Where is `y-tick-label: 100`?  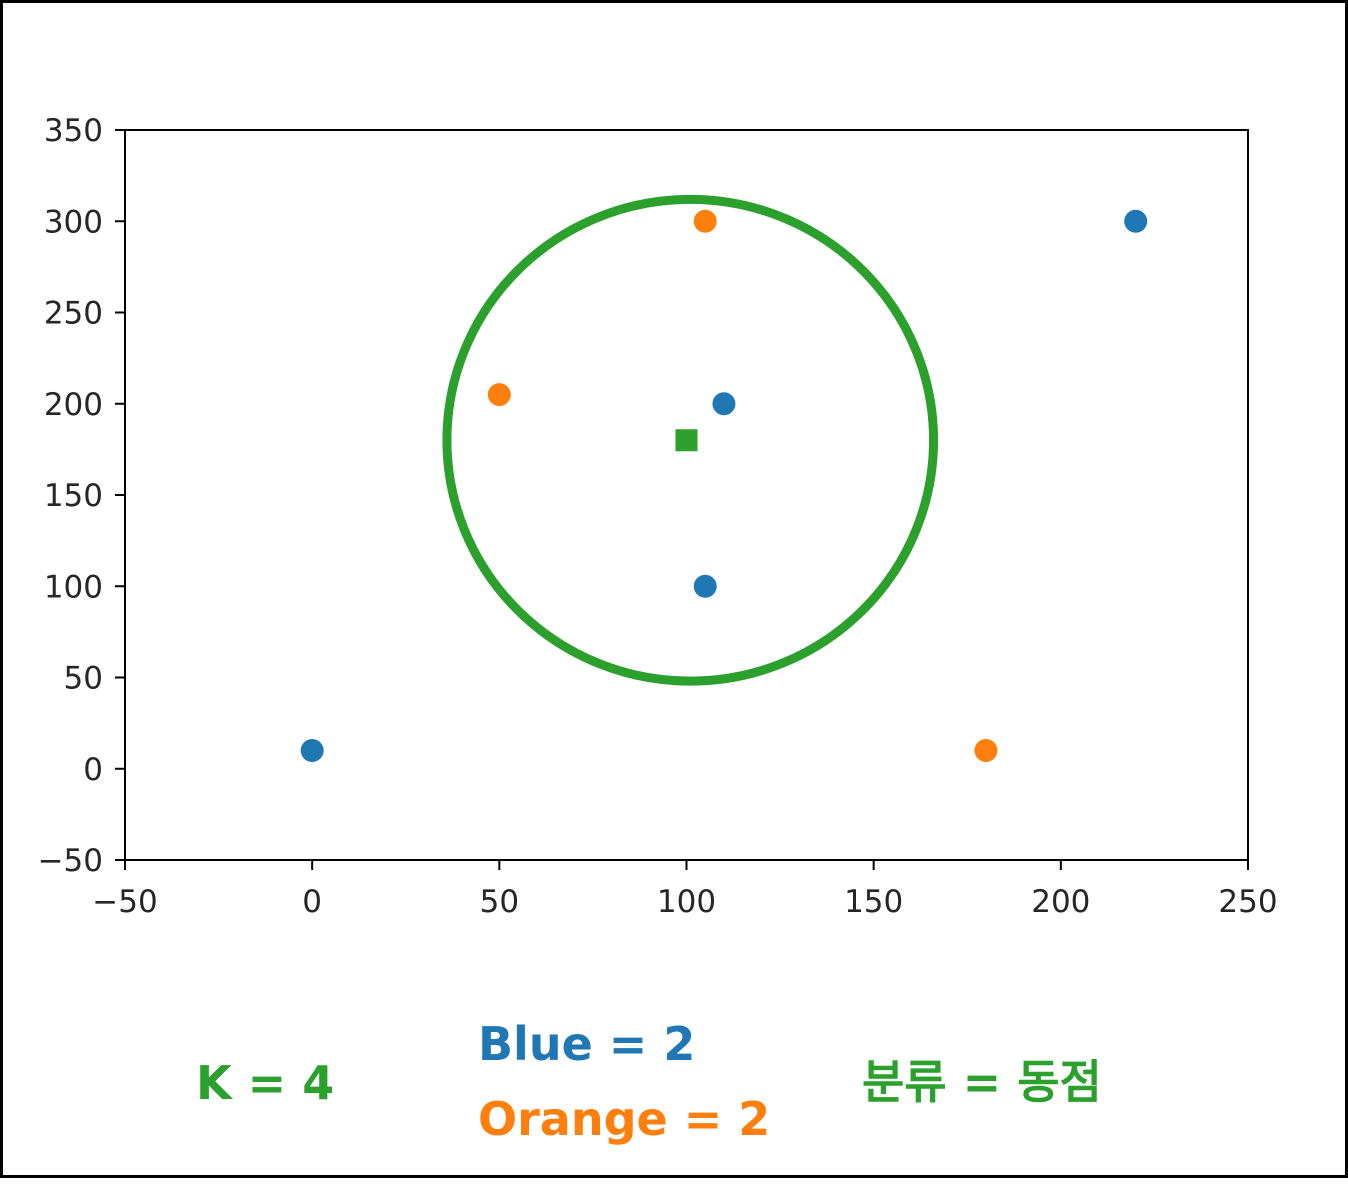
y-tick-label: 100 is located at coordinates (73, 587).